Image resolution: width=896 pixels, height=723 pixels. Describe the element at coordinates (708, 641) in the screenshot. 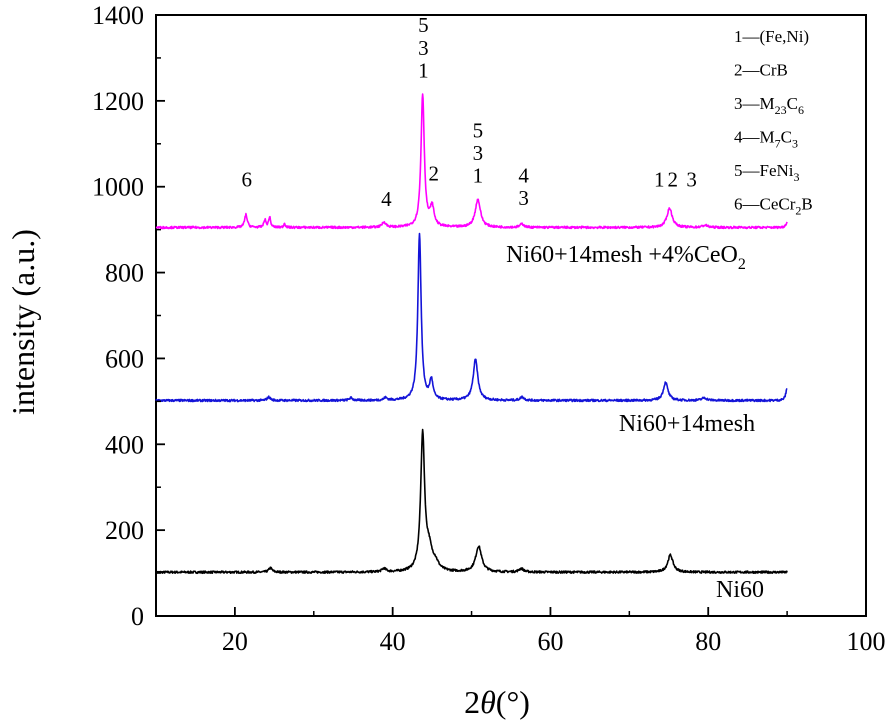

I see `x-tick-label: 80` at that location.